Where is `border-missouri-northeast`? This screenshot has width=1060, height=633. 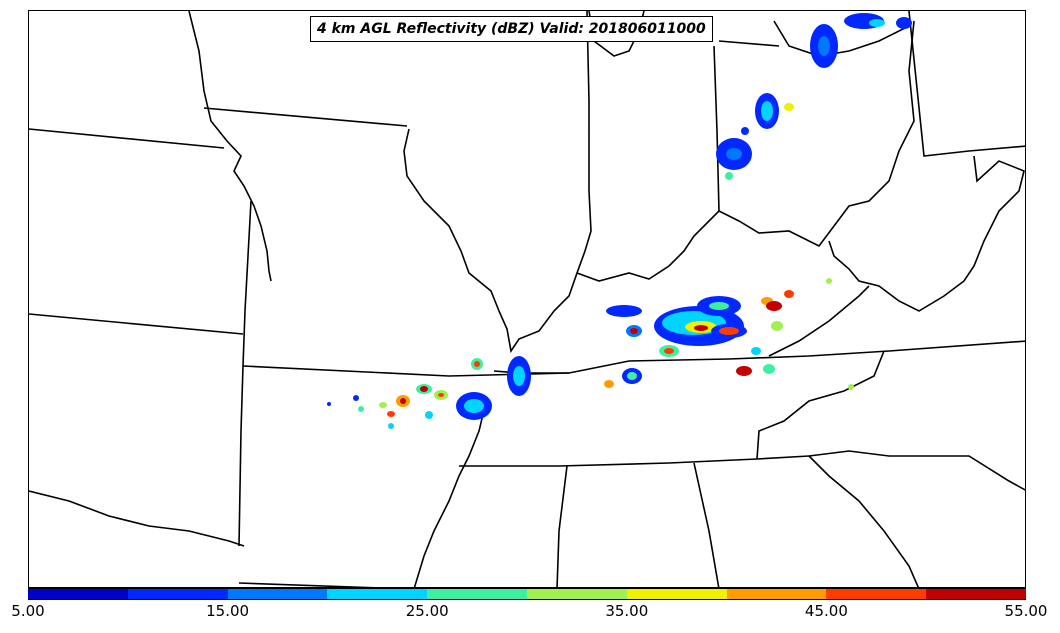
border-missouri-northeast is located at coordinates (230, 146).